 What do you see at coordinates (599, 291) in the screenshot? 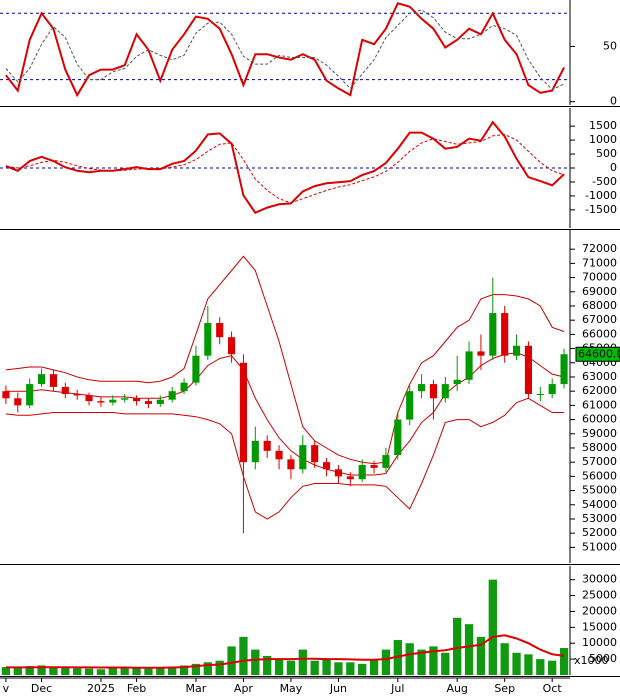
I see `y-tick-label: 69000` at bounding box center [599, 291].